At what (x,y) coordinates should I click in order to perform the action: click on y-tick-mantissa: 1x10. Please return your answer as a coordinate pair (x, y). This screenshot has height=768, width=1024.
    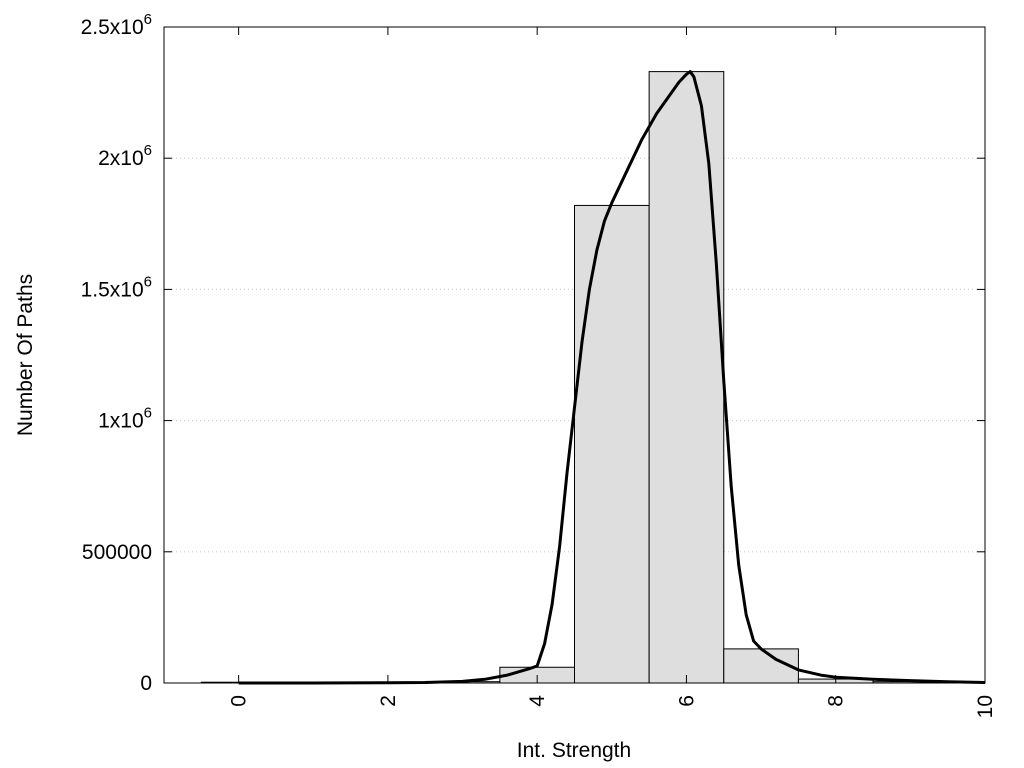
    Looking at the image, I should click on (121, 421).